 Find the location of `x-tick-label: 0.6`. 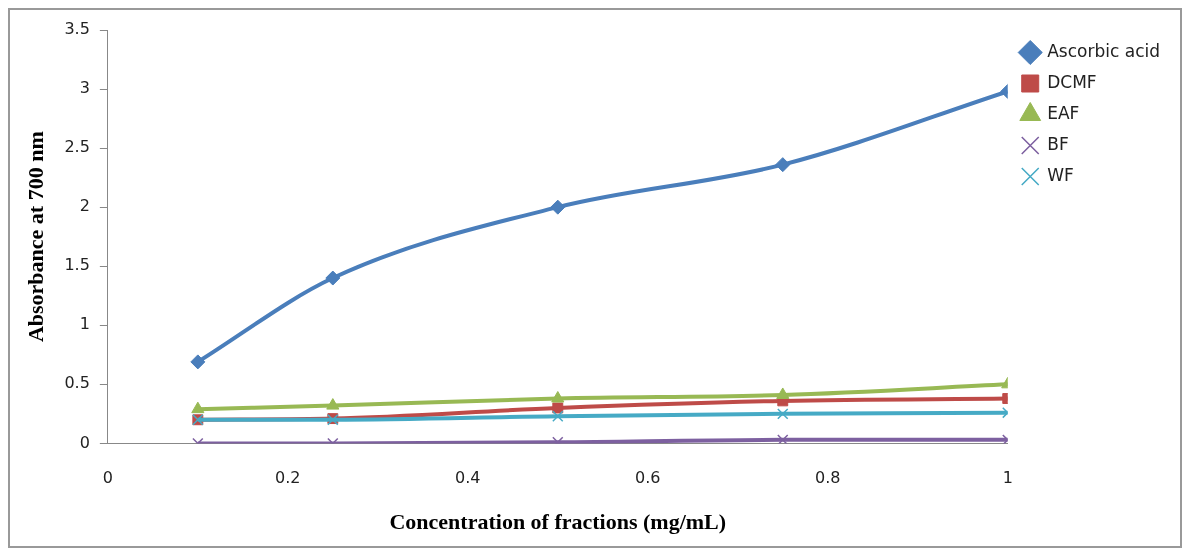

x-tick-label: 0.6 is located at coordinates (648, 478).